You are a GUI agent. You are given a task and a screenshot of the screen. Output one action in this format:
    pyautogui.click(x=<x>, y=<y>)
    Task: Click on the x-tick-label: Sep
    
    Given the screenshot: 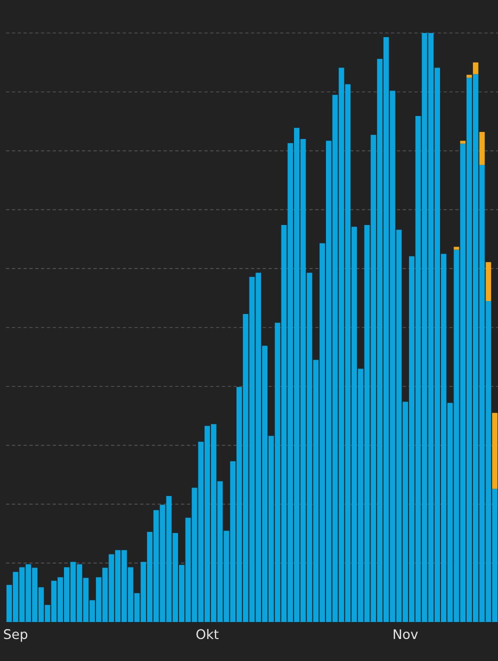 What is the action you would take?
    pyautogui.click(x=16, y=635)
    